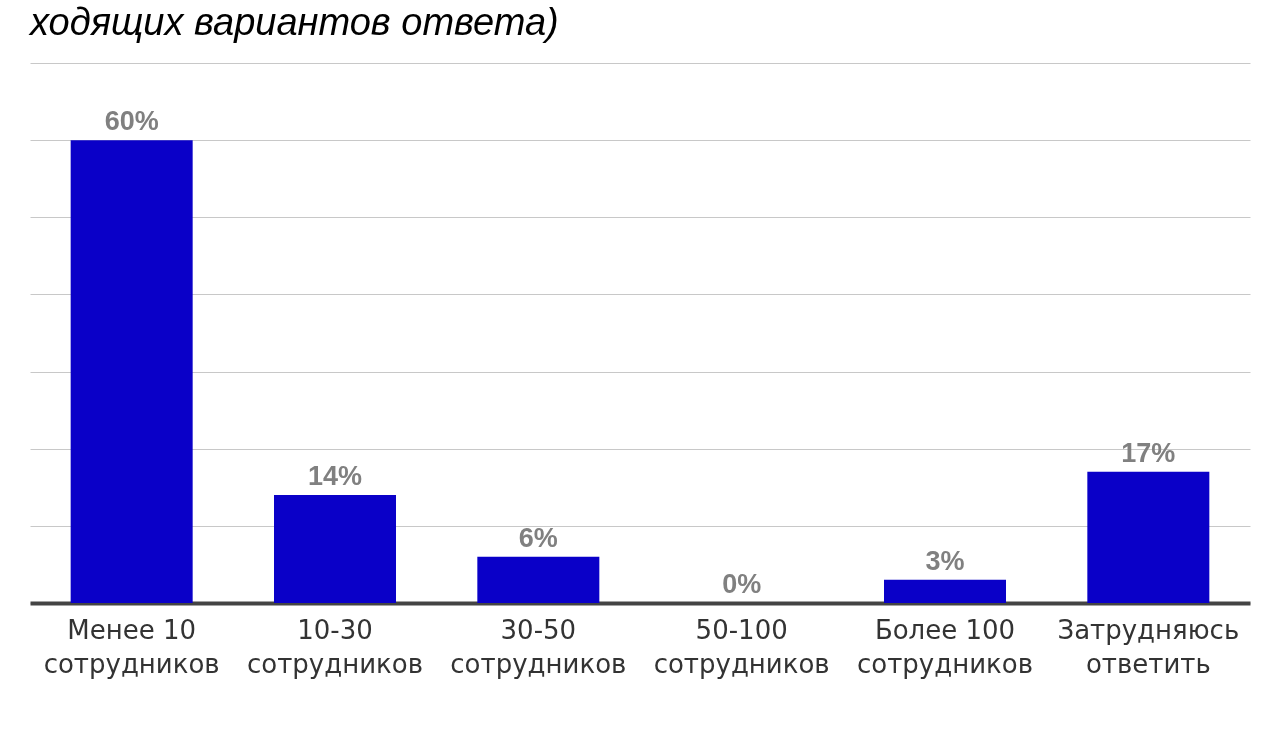  I want to click on data-label: 3%, so click(945, 560).